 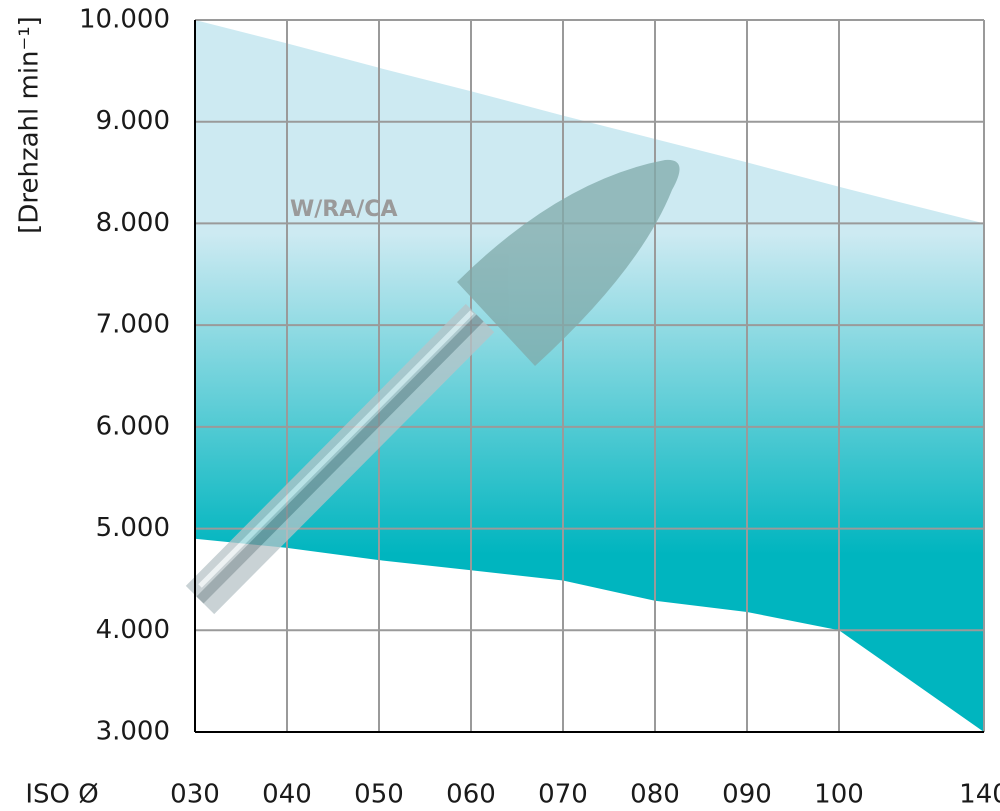 I want to click on y-tick-label: 9.000, so click(x=133, y=121).